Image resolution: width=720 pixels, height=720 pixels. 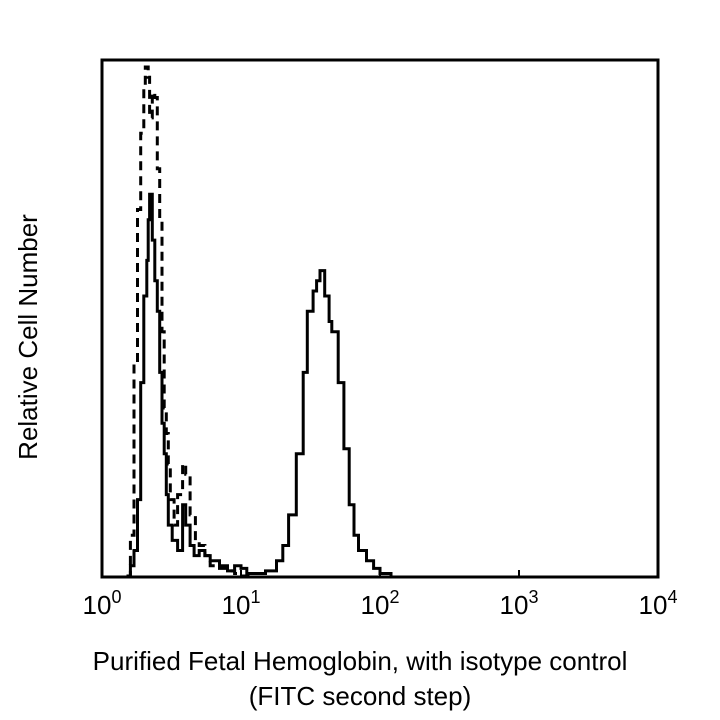 What do you see at coordinates (241, 603) in the screenshot?
I see `x-tick-label: 10¹` at bounding box center [241, 603].